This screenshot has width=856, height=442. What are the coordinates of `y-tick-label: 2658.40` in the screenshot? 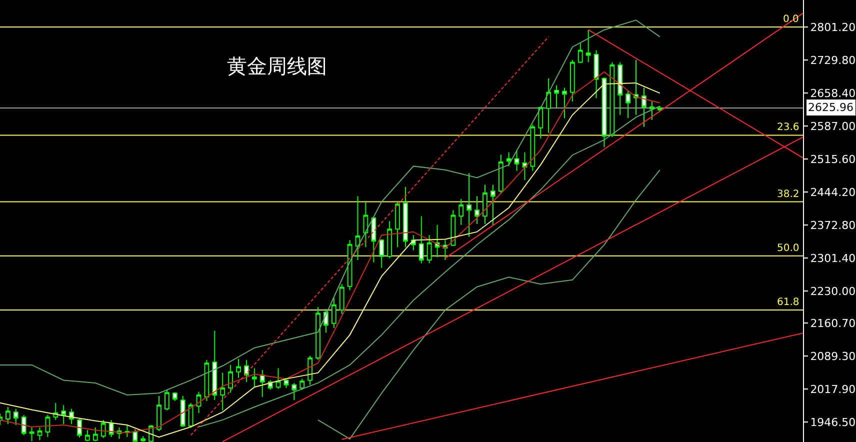 It's located at (833, 93).